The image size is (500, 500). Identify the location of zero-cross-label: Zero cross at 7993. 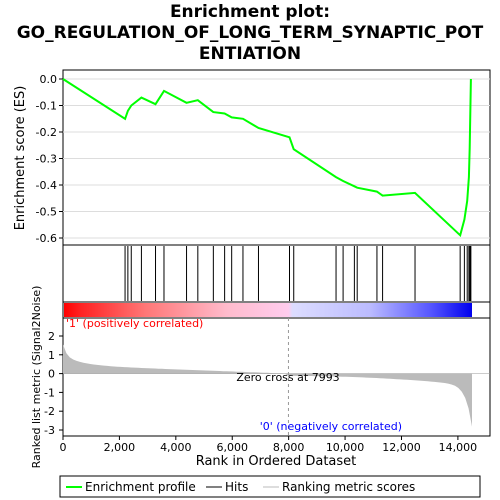
(287, 377).